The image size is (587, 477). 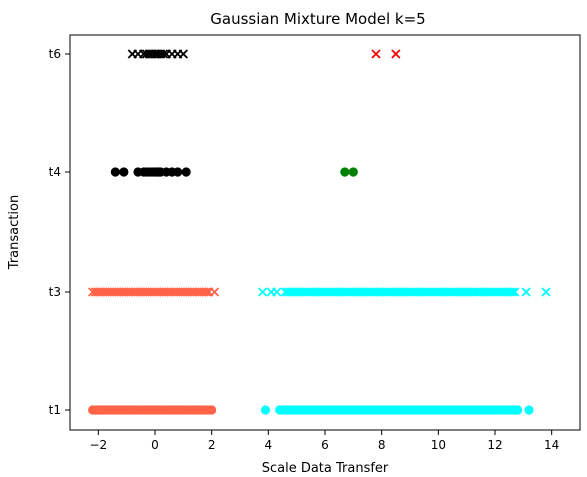 What do you see at coordinates (55, 292) in the screenshot?
I see `y-tick-label: t3` at bounding box center [55, 292].